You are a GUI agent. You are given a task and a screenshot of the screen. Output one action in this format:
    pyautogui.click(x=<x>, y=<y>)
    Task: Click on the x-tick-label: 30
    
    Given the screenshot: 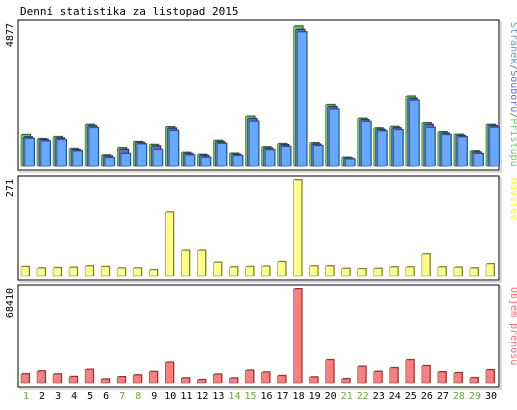 What is the action you would take?
    pyautogui.click(x=491, y=396)
    